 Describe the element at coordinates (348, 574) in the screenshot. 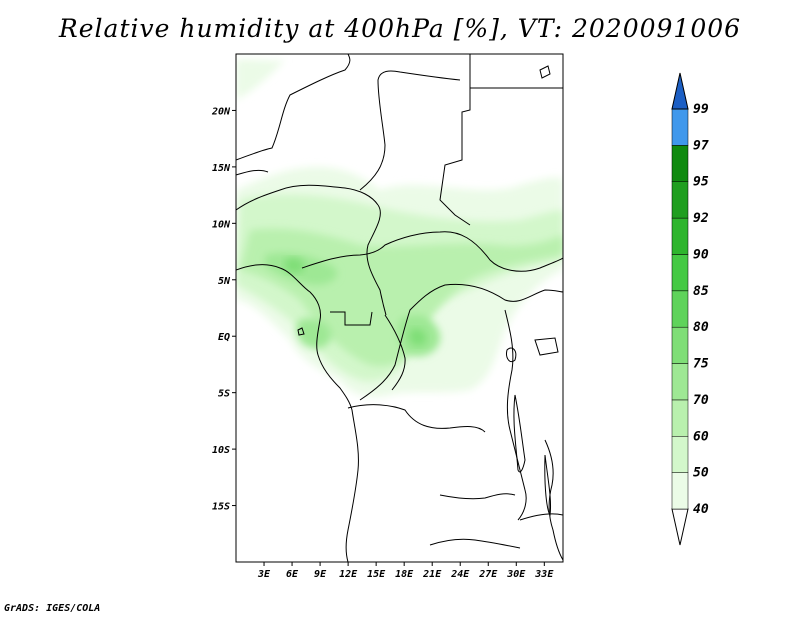

I see `x-tick-label: 12E` at that location.